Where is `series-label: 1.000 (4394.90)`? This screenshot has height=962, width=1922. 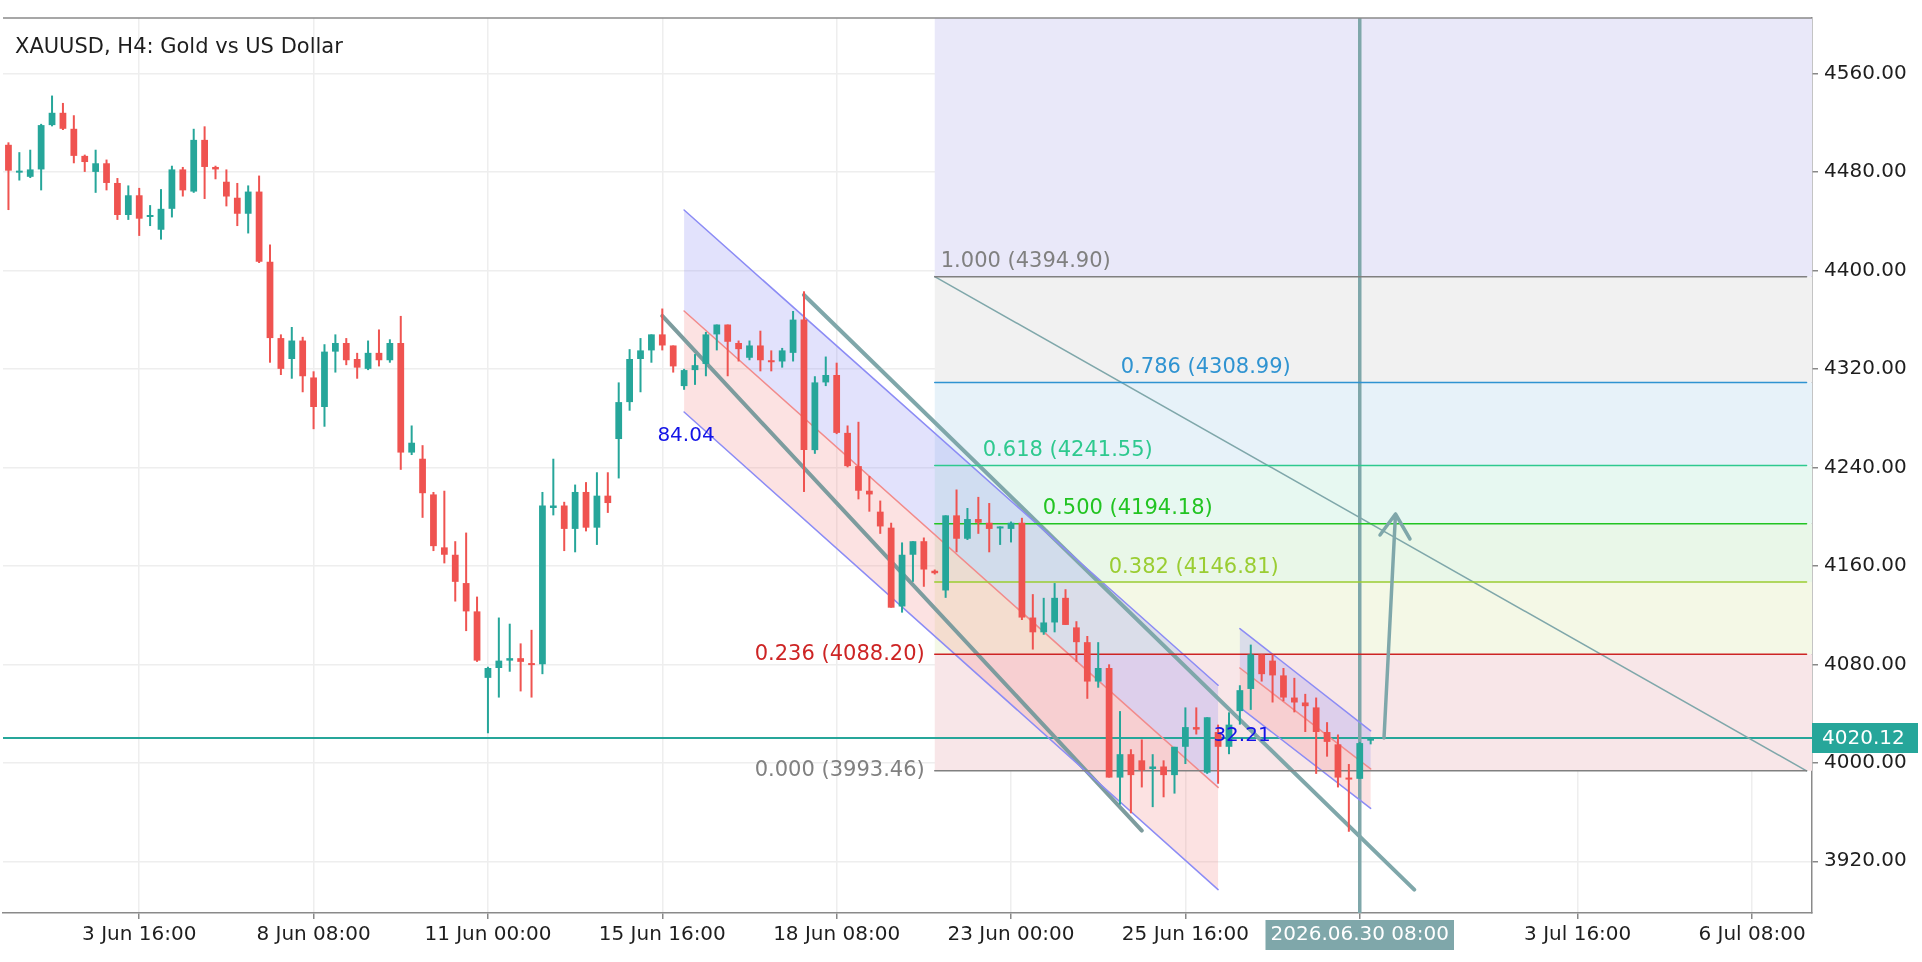
series-label: 1.000 (4394.90) is located at coordinates (1025, 260).